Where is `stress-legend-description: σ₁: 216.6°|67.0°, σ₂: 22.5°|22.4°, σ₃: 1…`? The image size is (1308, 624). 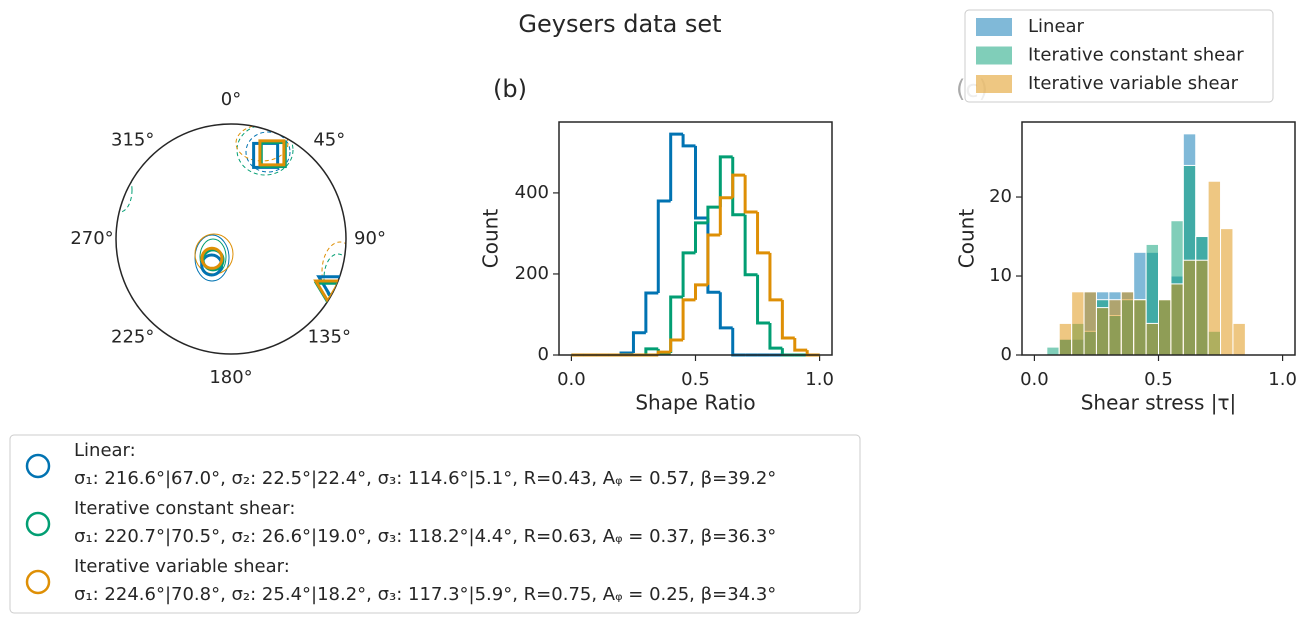
stress-legend-description: σ₁: 216.6°|67.0°, σ₂: 22.5°|22.4°, σ₃: 1… is located at coordinates (425, 478).